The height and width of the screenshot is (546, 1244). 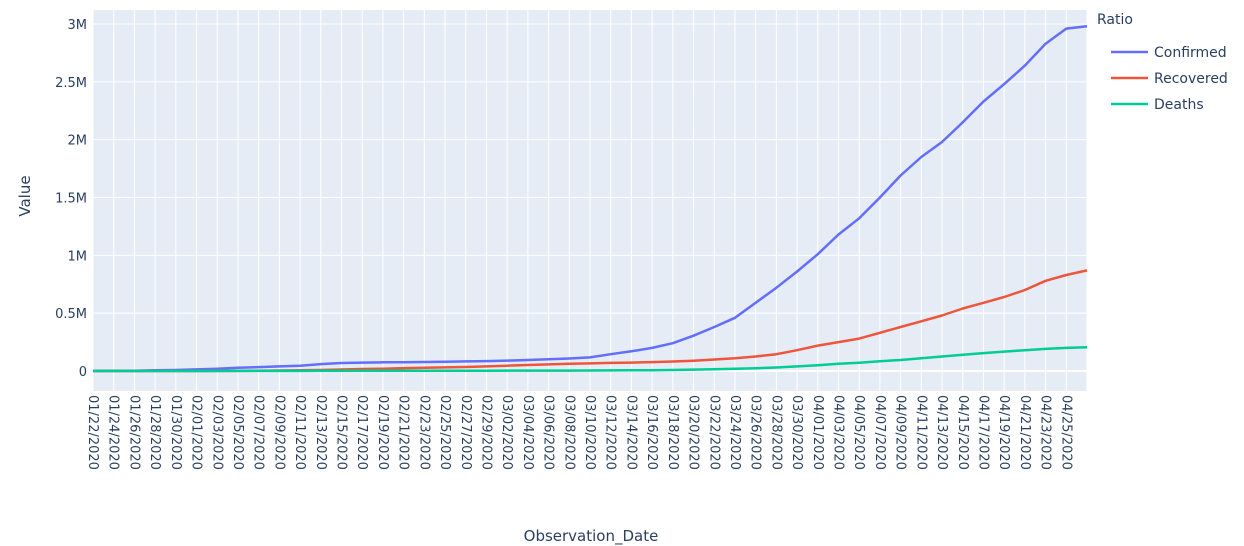 What do you see at coordinates (299, 432) in the screenshot?
I see `x-tick-label: 02/11/2020` at bounding box center [299, 432].